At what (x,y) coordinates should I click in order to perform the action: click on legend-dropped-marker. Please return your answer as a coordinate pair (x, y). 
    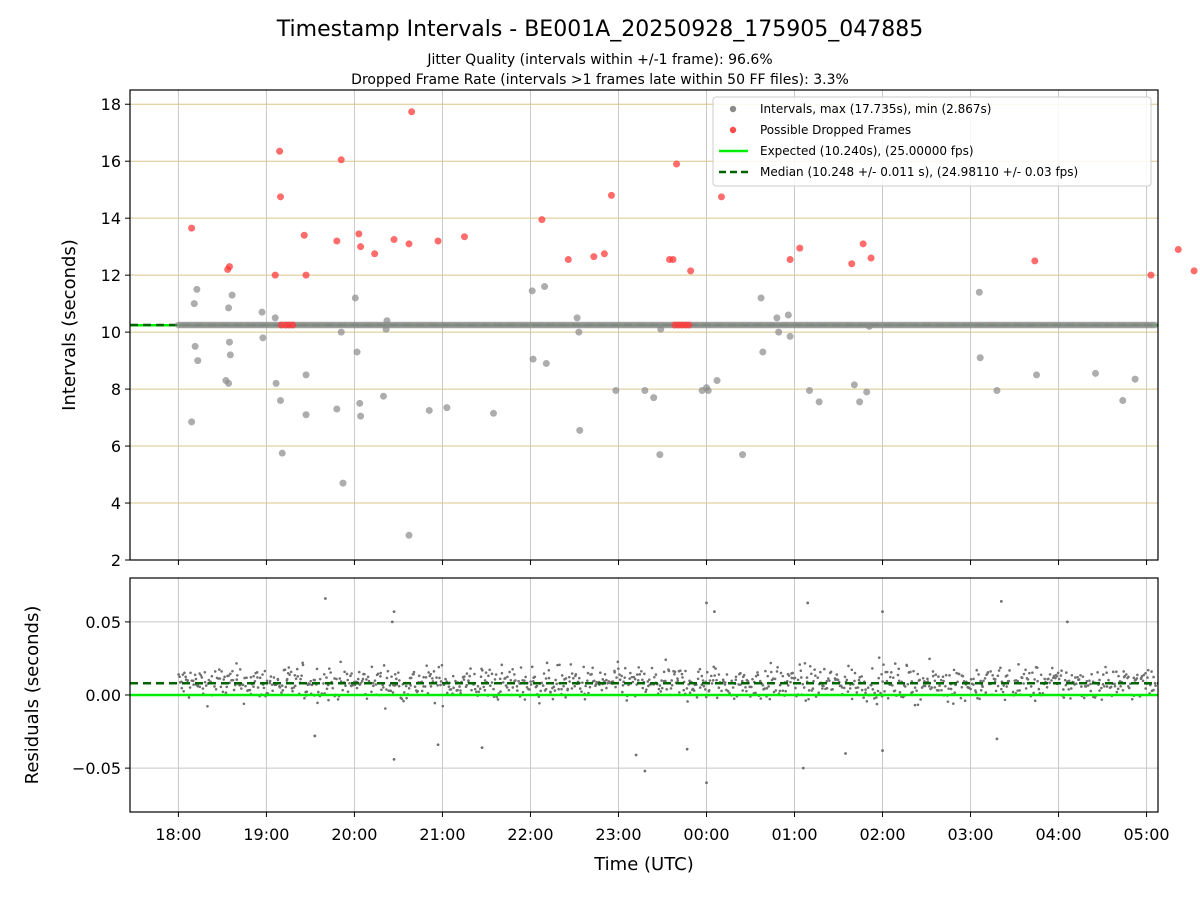
    Looking at the image, I should click on (733, 130).